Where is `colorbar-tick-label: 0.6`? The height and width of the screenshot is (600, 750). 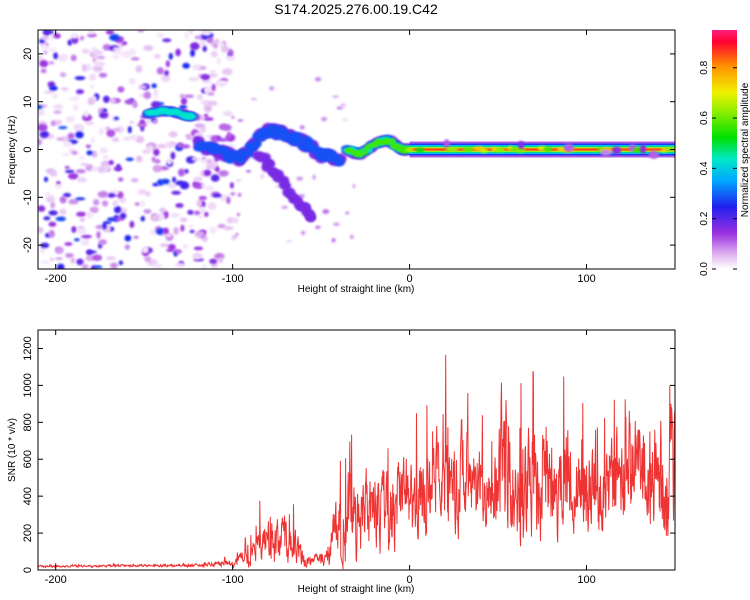 colorbar-tick-label: 0.6 is located at coordinates (704, 118).